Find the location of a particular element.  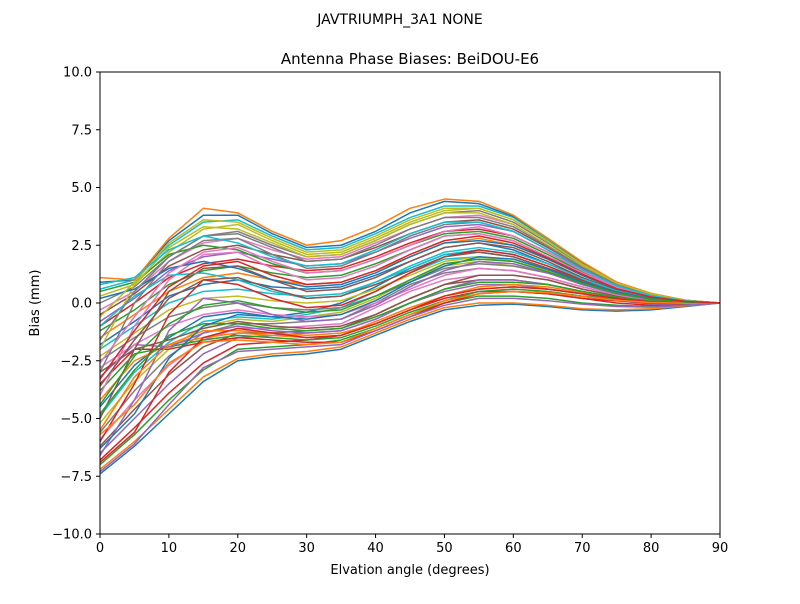

x-tick-label: 0 is located at coordinates (100, 548).